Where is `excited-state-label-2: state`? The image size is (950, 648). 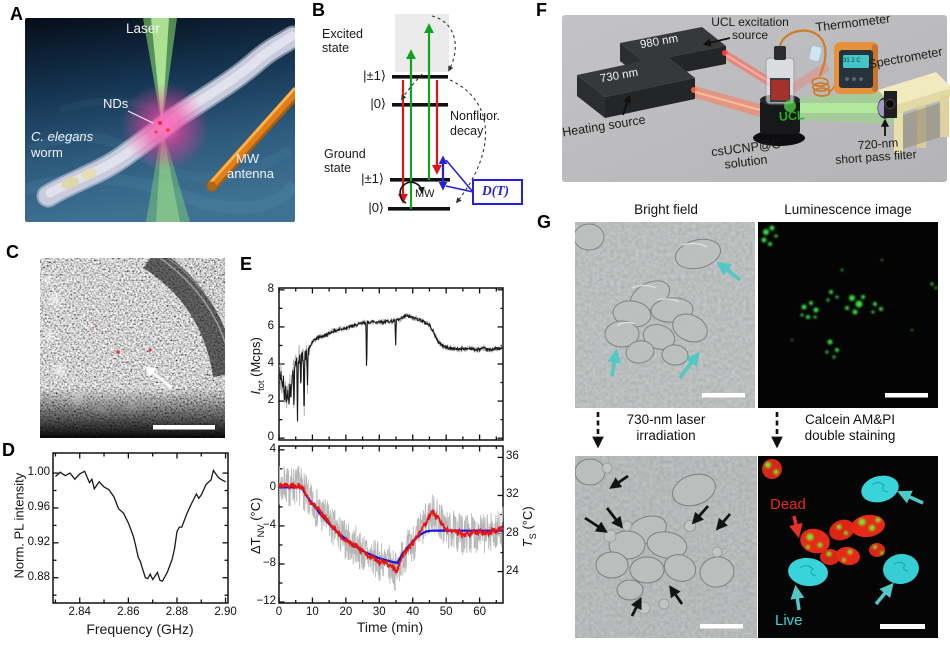 excited-state-label-2: state is located at coordinates (336, 48).